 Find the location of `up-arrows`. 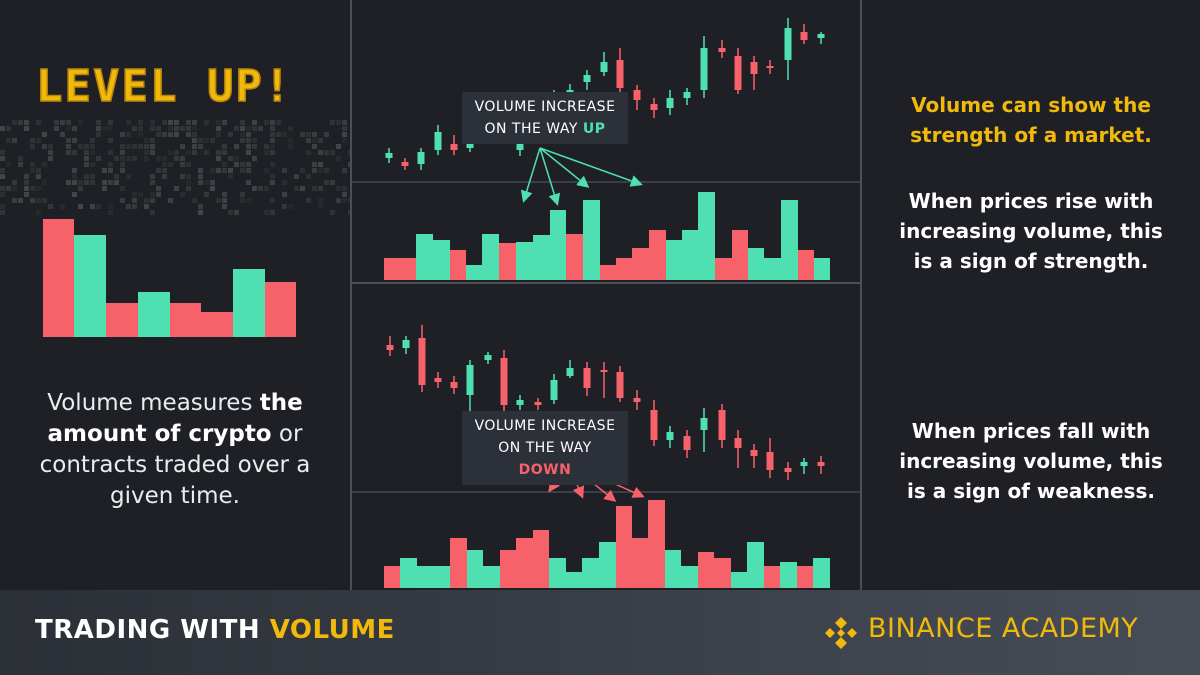

up-arrows is located at coordinates (581, 176).